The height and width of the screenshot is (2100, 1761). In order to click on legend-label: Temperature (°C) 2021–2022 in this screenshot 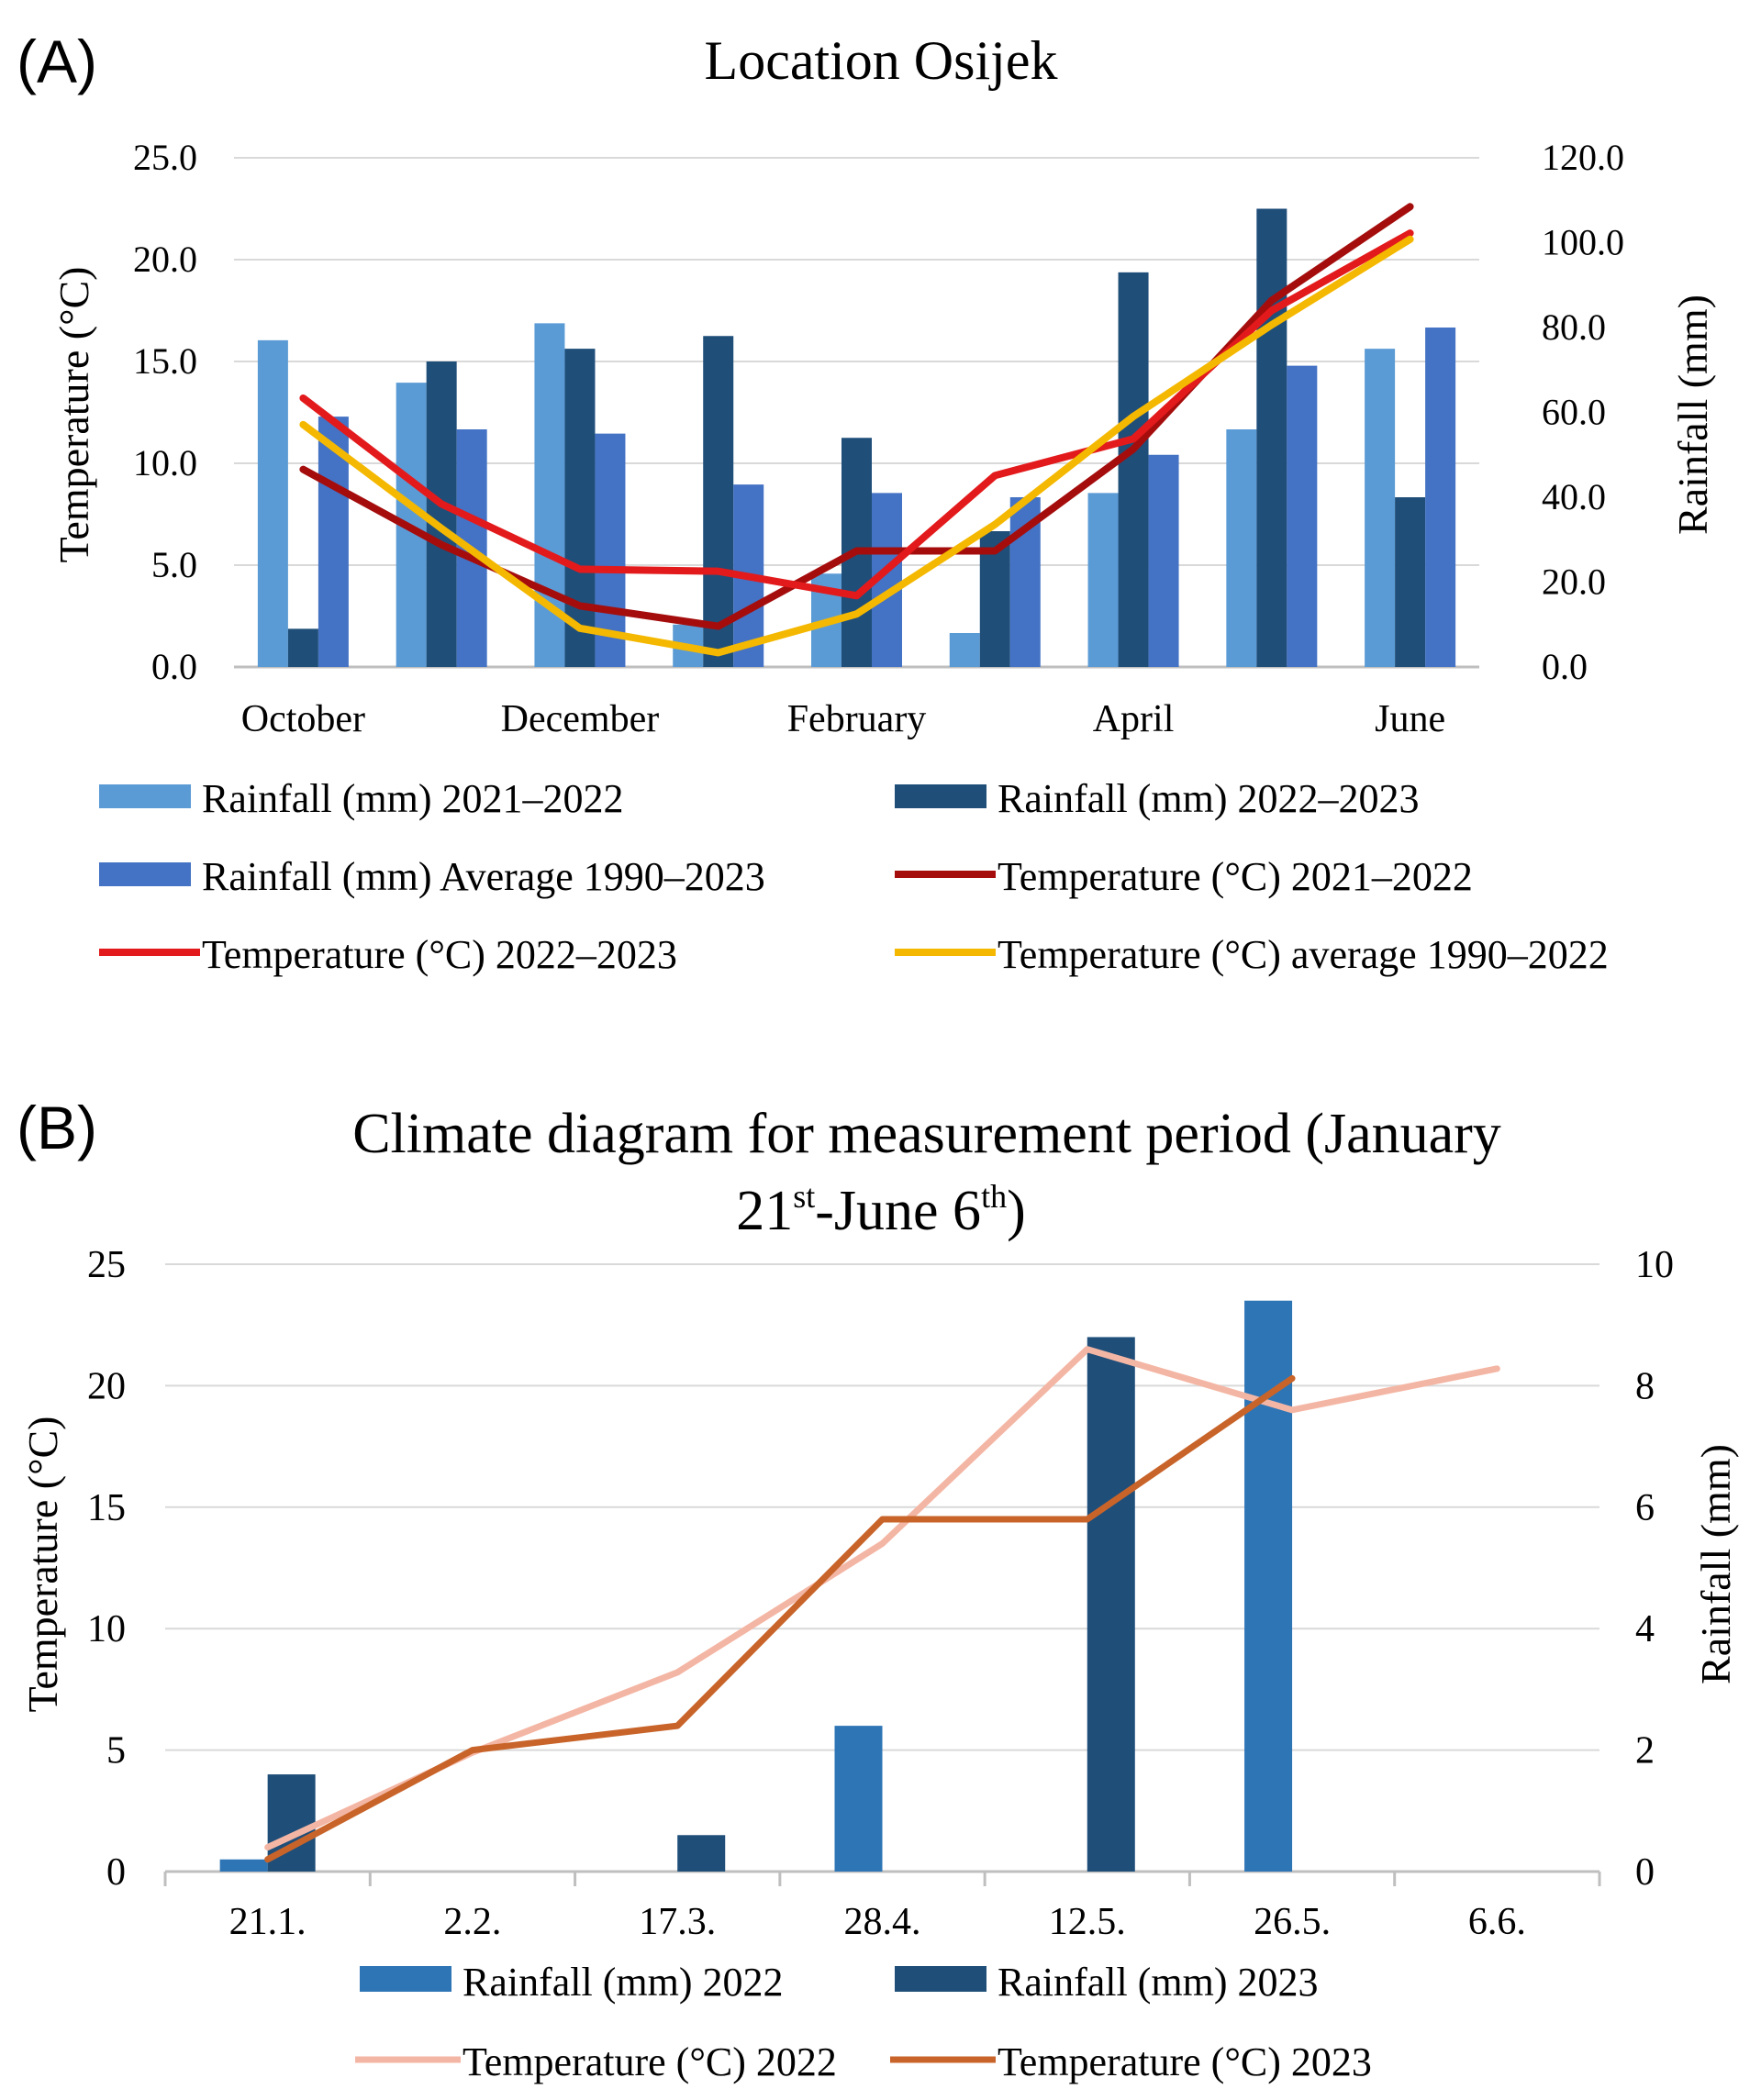, I will do `click(1236, 877)`.